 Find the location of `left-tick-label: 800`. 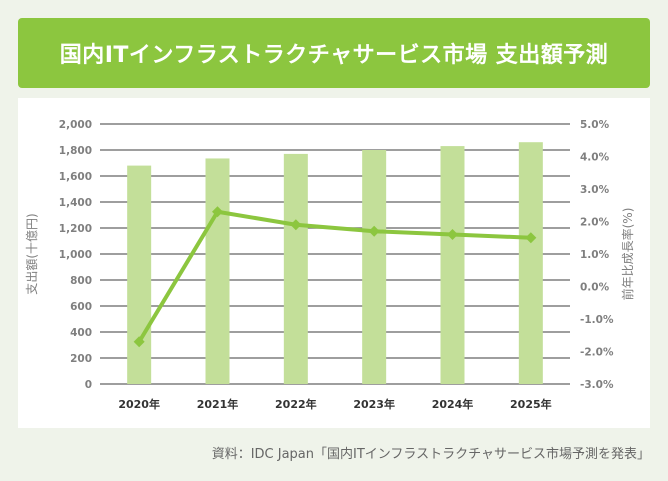

left-tick-label: 800 is located at coordinates (81, 281).